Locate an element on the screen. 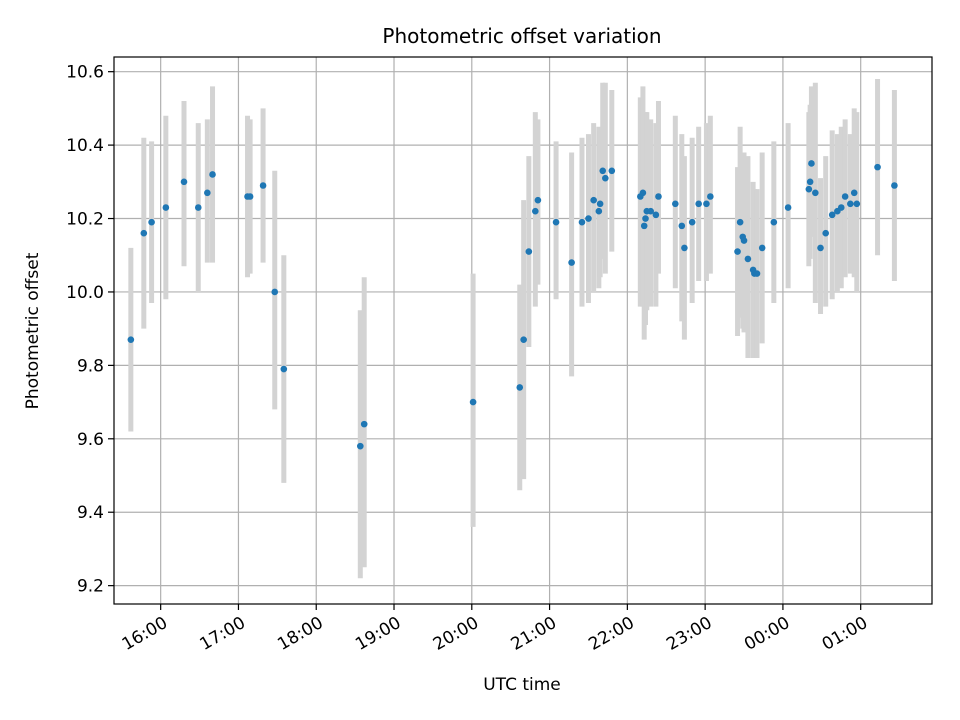 This screenshot has width=960, height=720. y-tick-label: 9.6 is located at coordinates (90, 440).